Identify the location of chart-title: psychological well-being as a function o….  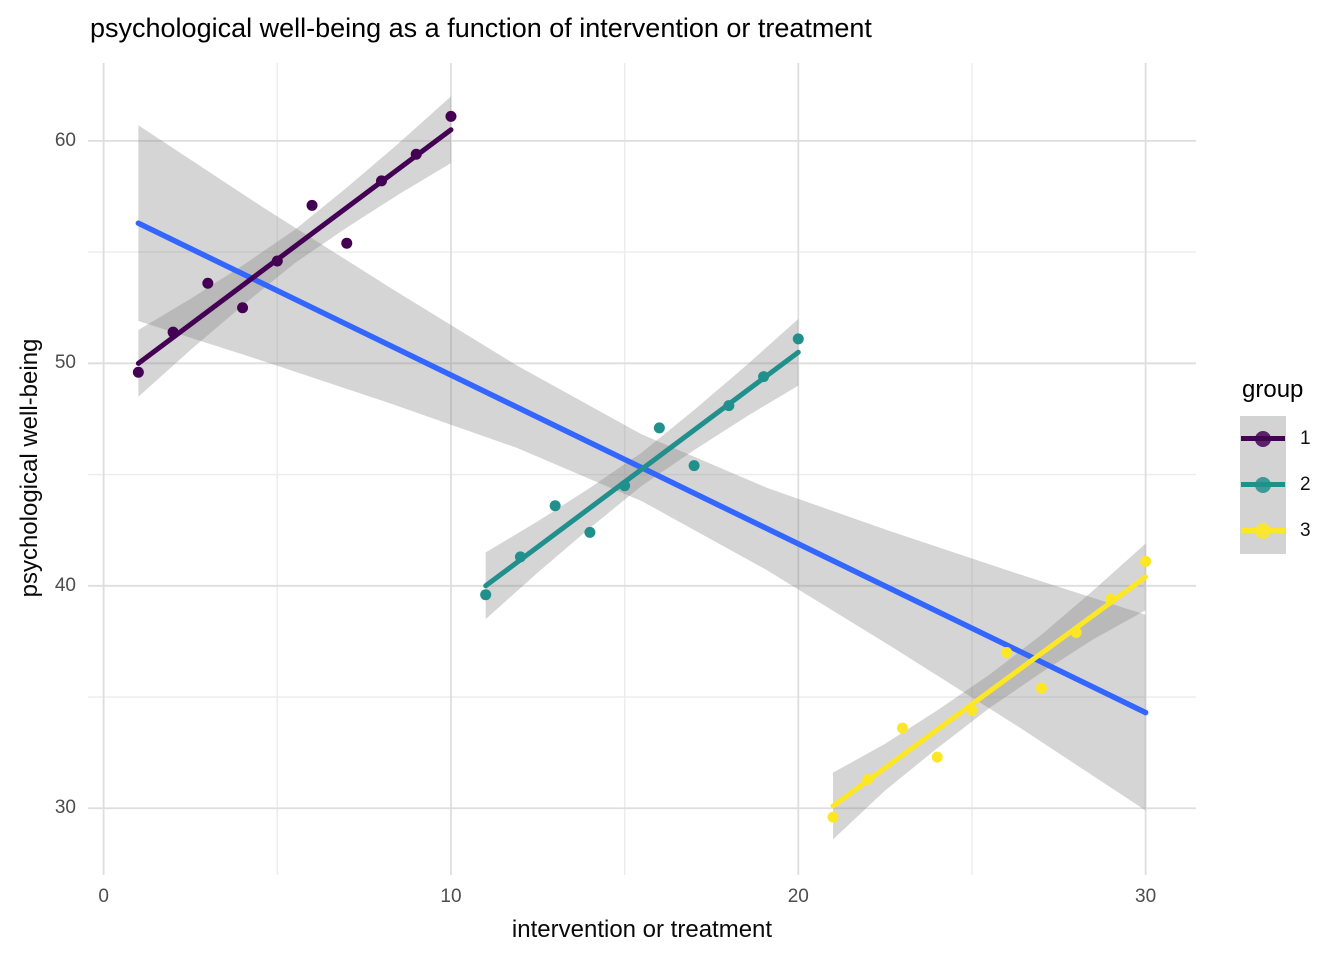
(481, 28).